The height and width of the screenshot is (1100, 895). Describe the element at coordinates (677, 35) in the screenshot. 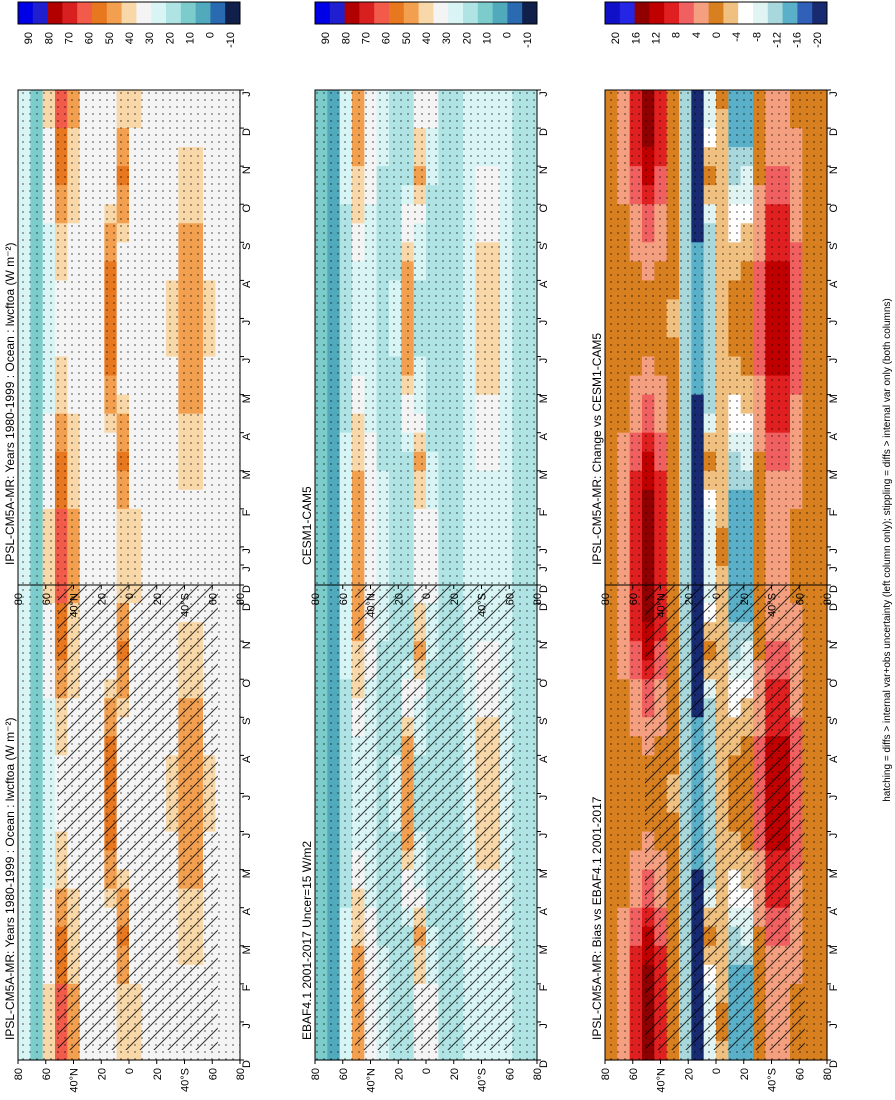

I see `colorbar-tick-label: 8` at that location.